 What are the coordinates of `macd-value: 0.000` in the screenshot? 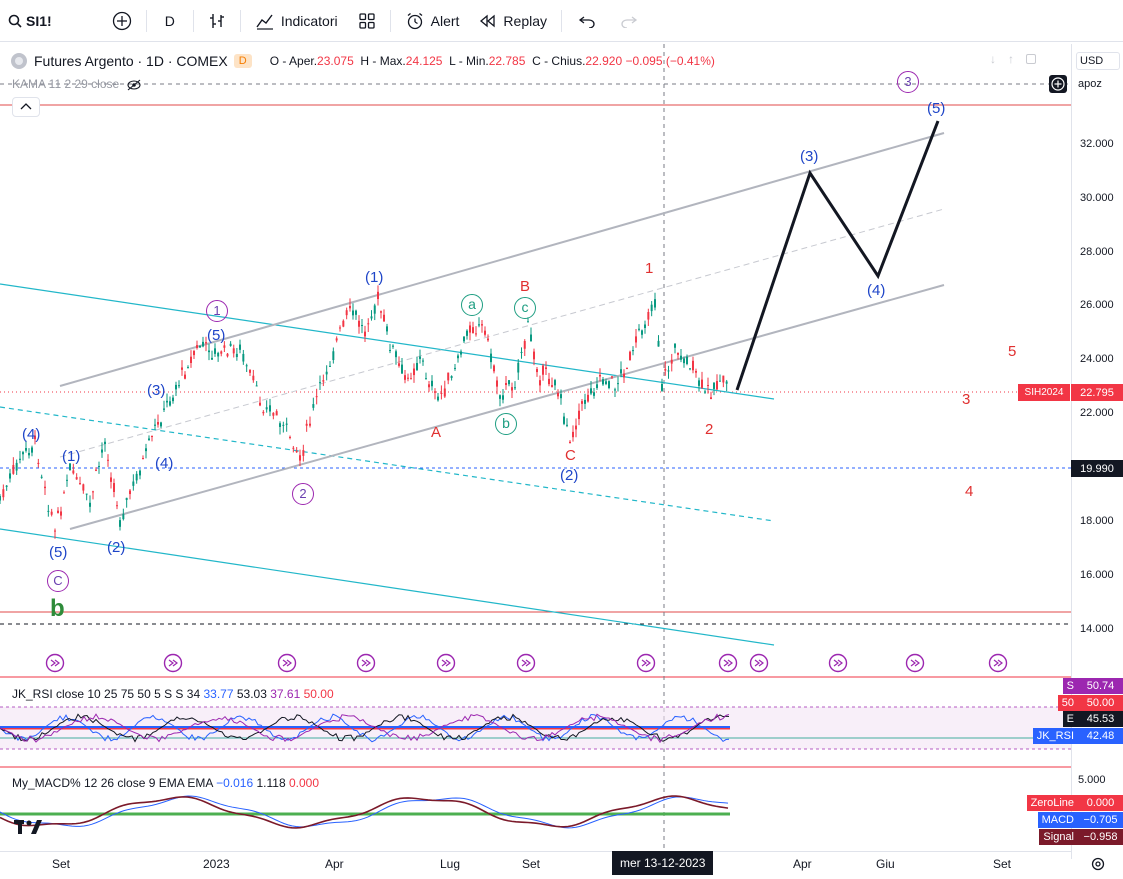 It's located at (303, 783).